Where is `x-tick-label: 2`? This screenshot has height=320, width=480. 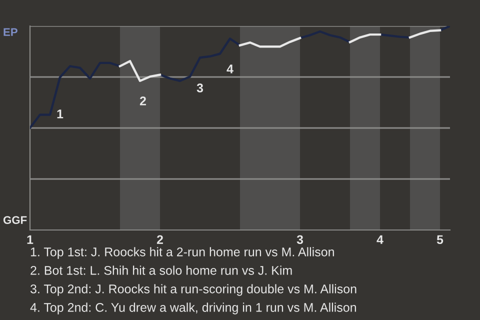
x-tick-label: 2 is located at coordinates (159, 239).